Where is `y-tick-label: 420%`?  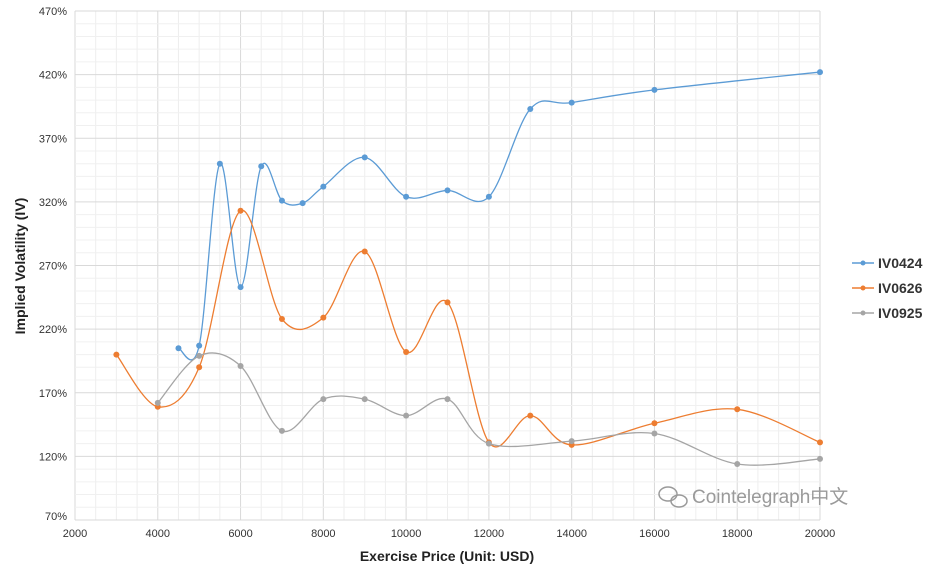 y-tick-label: 420% is located at coordinates (53, 76).